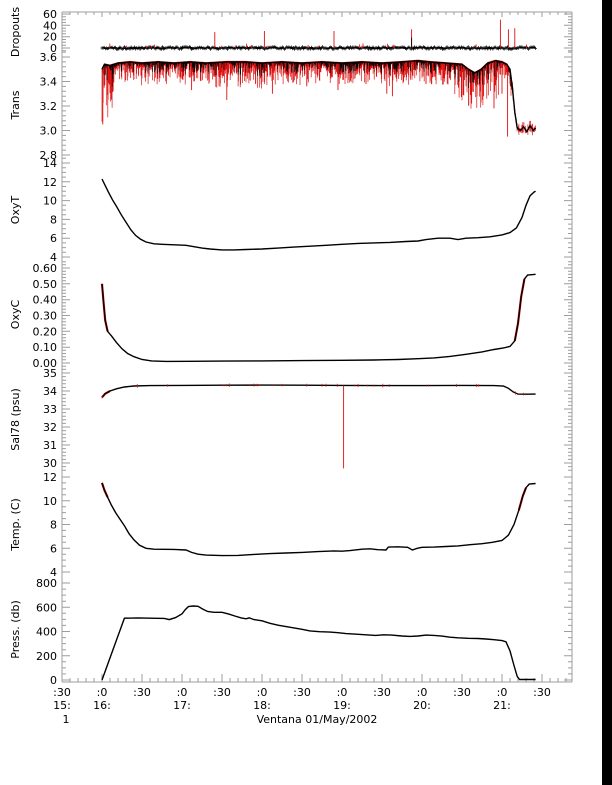 This screenshot has width=612, height=785. What do you see at coordinates (49, 155) in the screenshot?
I see `y-tick-label: 2.8` at bounding box center [49, 155].